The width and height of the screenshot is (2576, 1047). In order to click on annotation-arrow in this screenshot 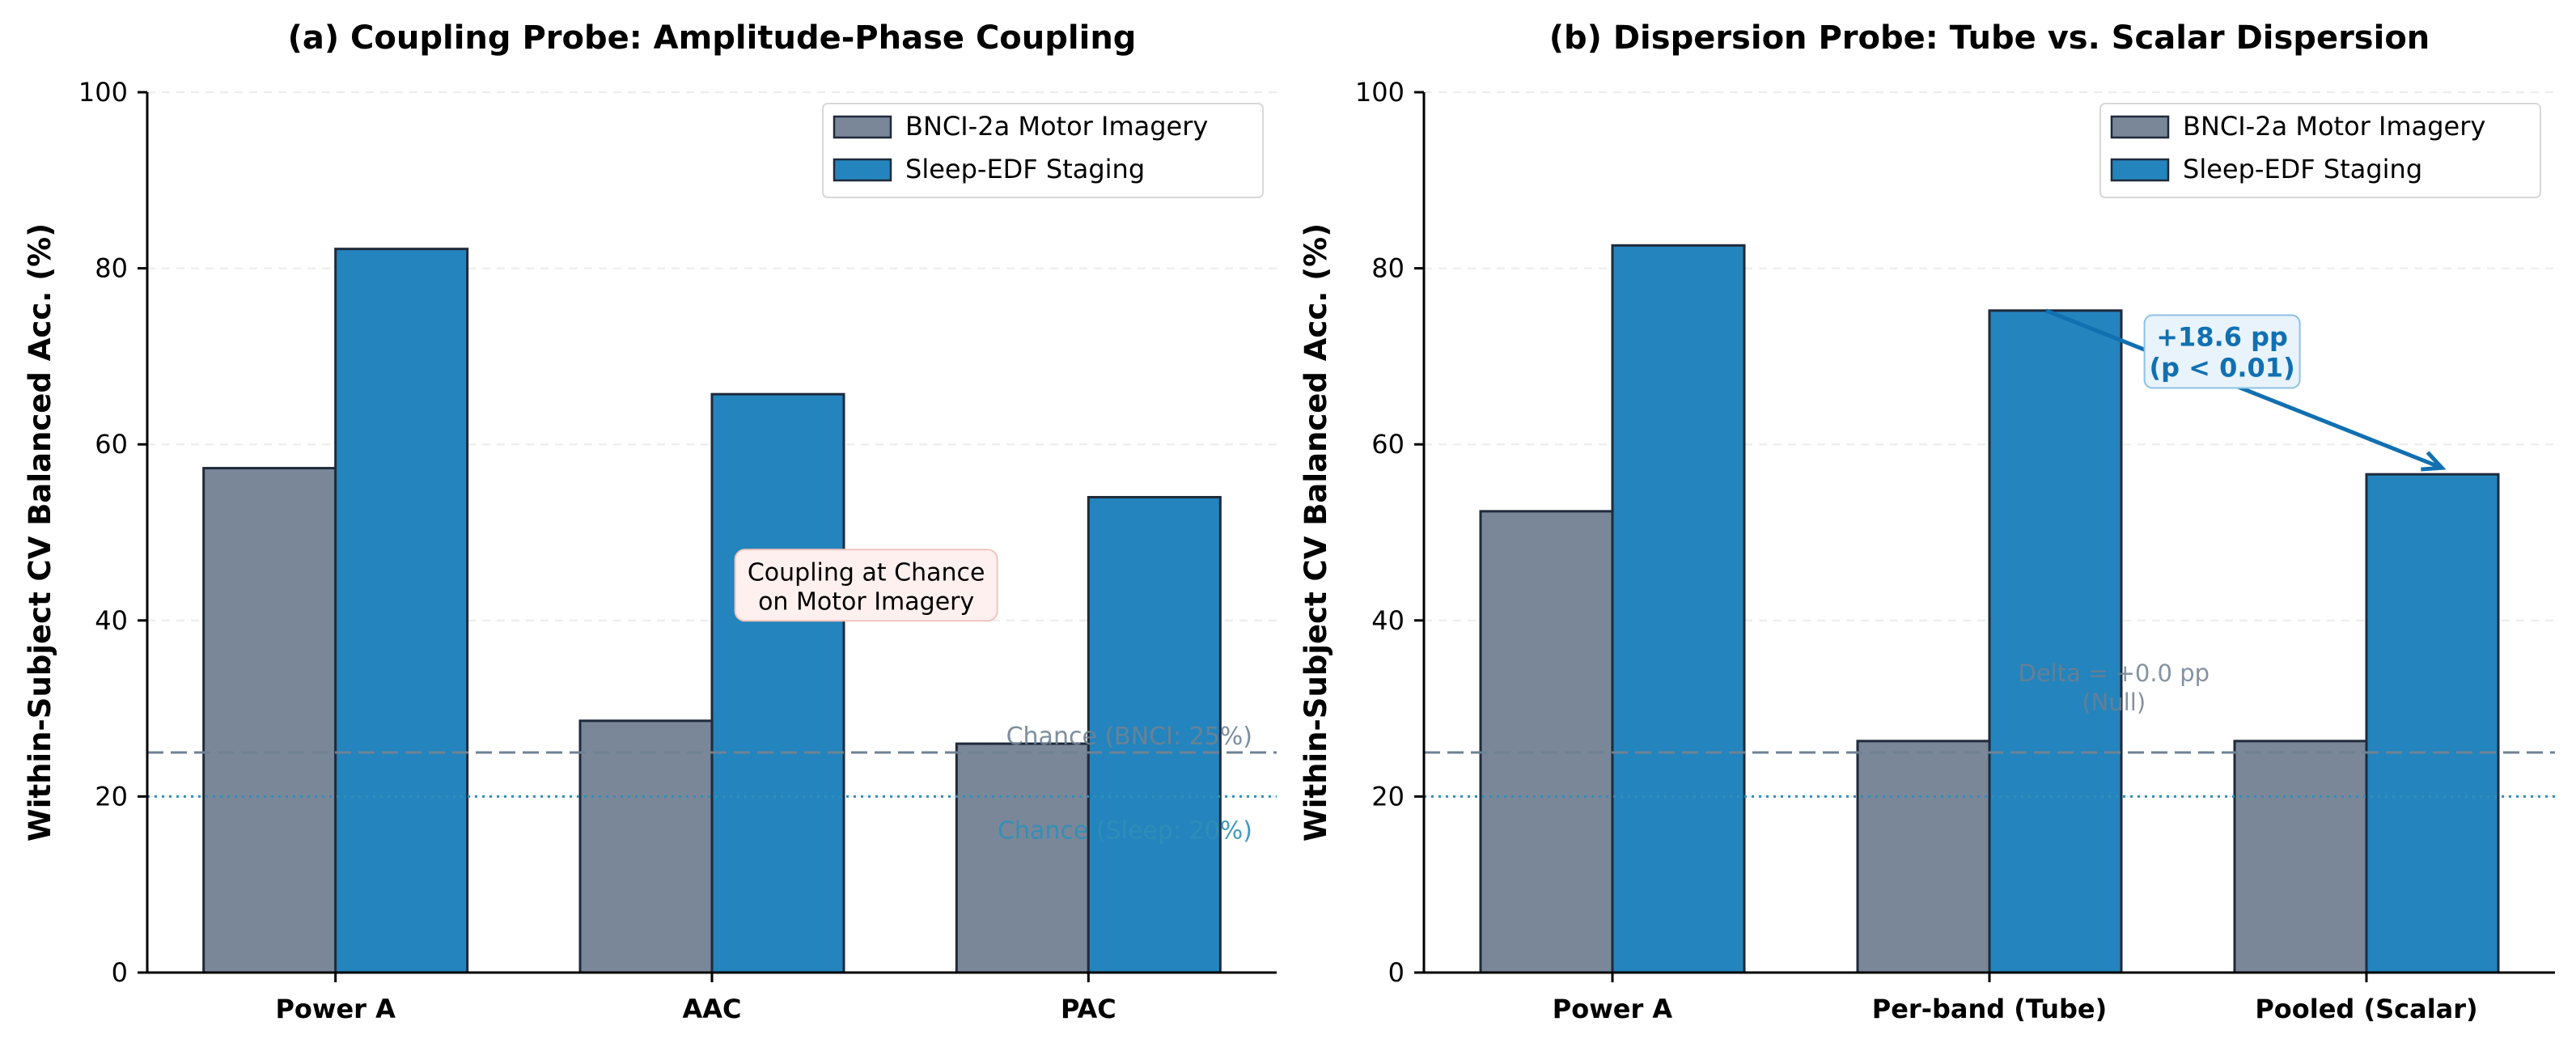, I will do `click(2243, 389)`.